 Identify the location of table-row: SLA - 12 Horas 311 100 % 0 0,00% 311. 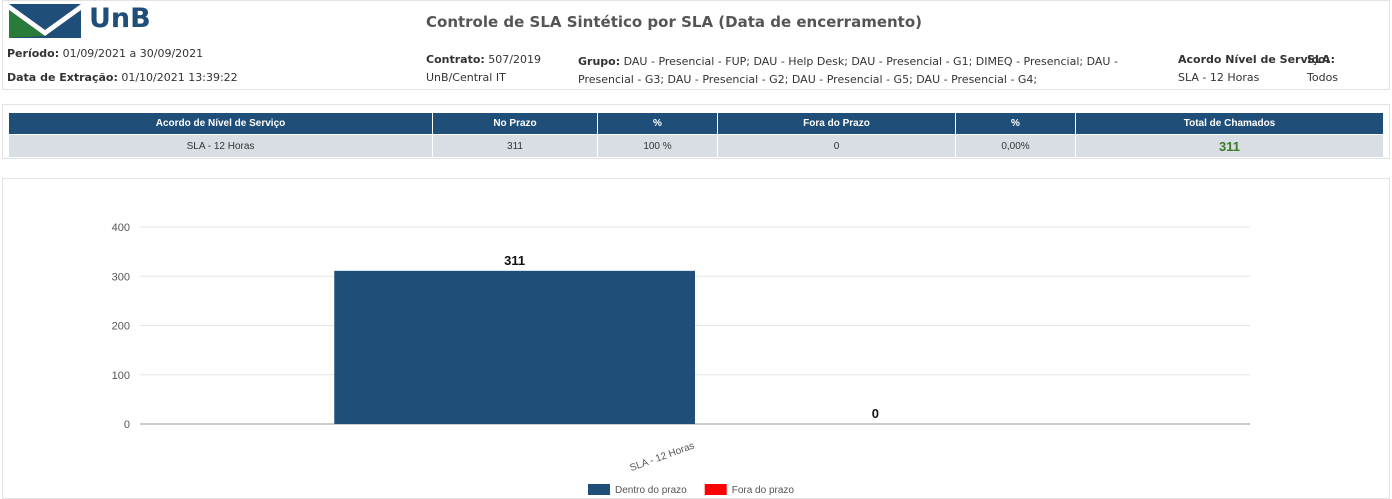
(696, 146).